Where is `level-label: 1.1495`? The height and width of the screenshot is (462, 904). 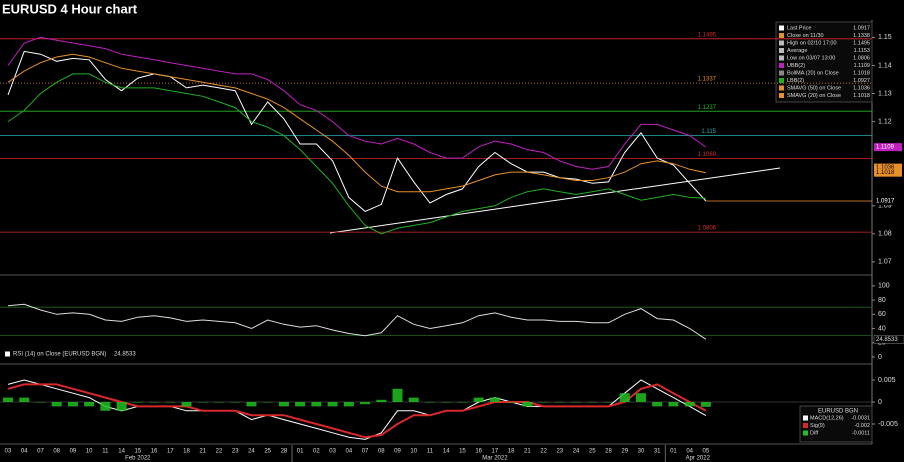
level-label: 1.1495 is located at coordinates (707, 35).